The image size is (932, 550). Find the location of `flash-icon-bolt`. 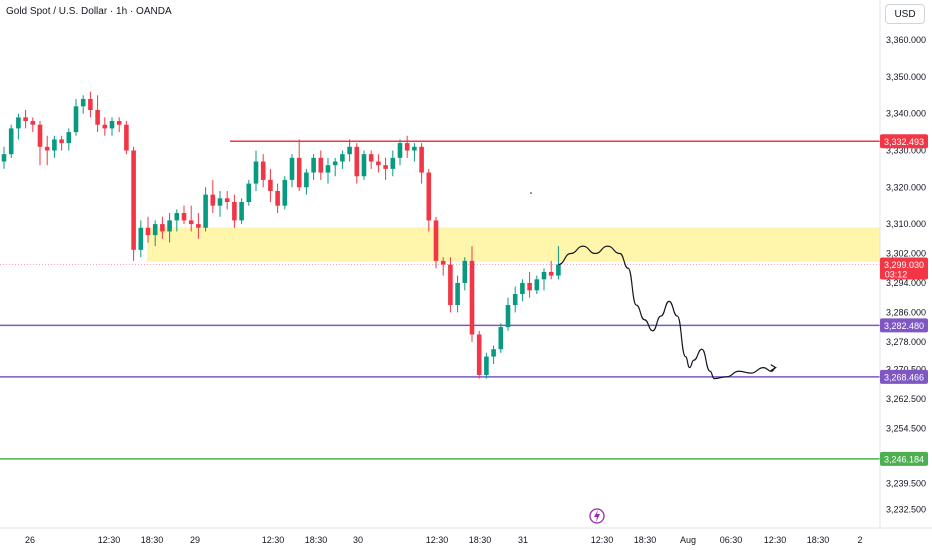

flash-icon-bolt is located at coordinates (597, 516).